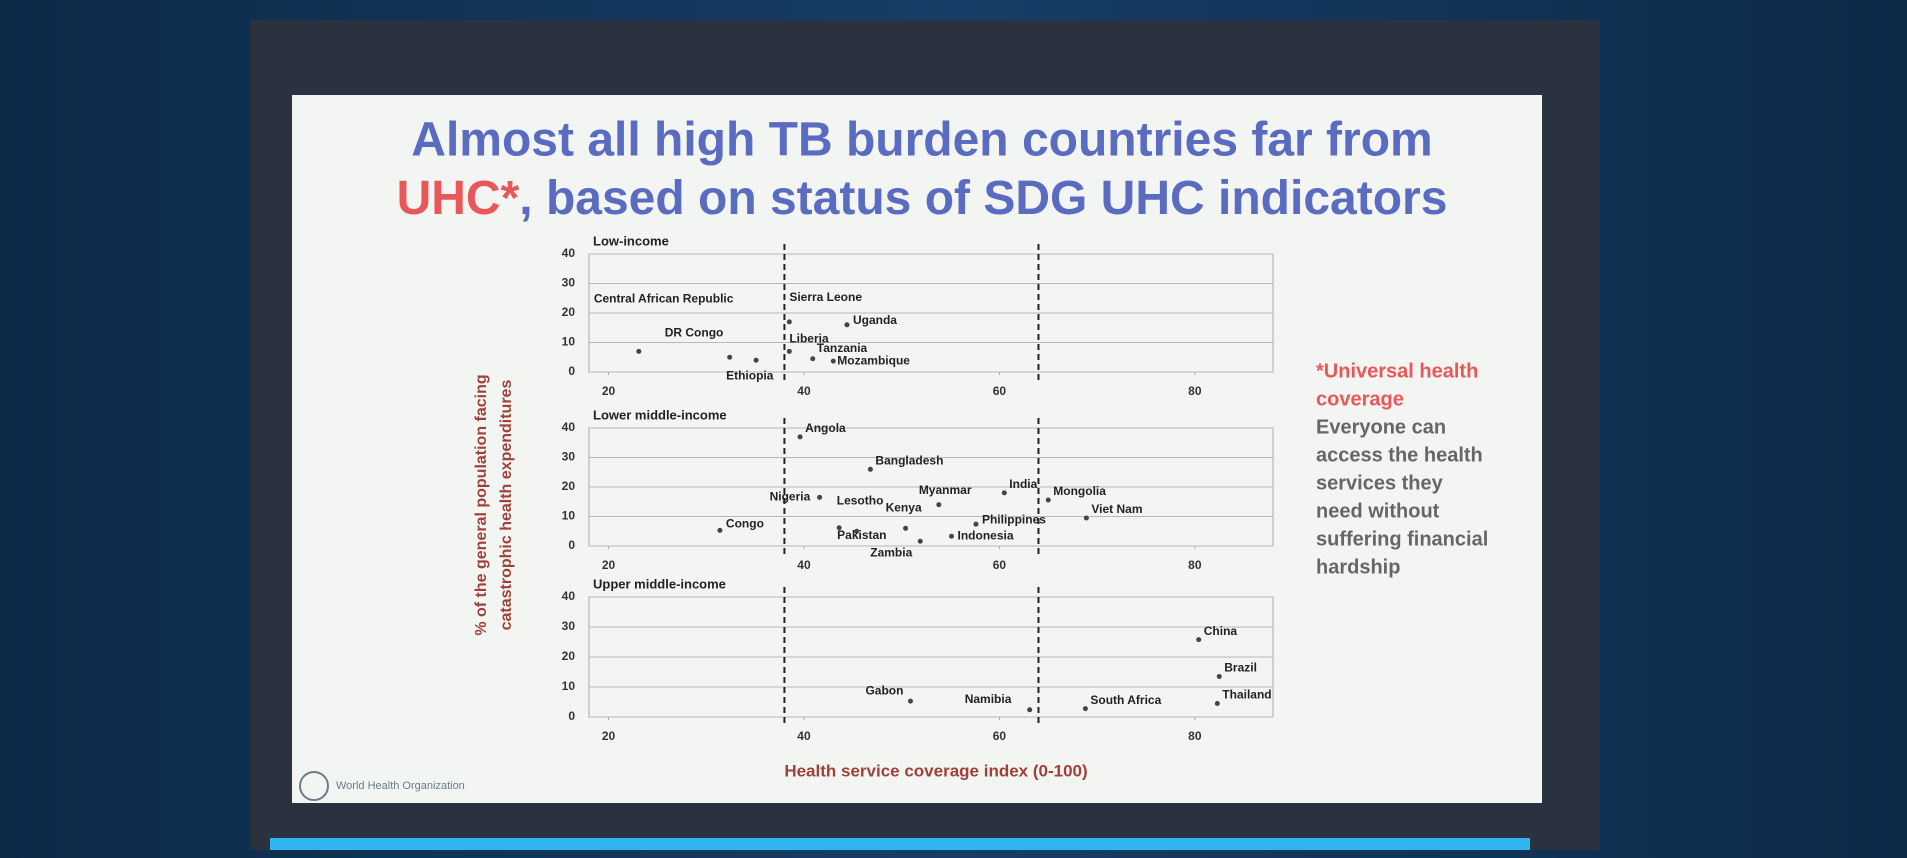 Image resolution: width=1907 pixels, height=858 pixels. Describe the element at coordinates (842, 348) in the screenshot. I see `point-label: Tanzania` at that location.